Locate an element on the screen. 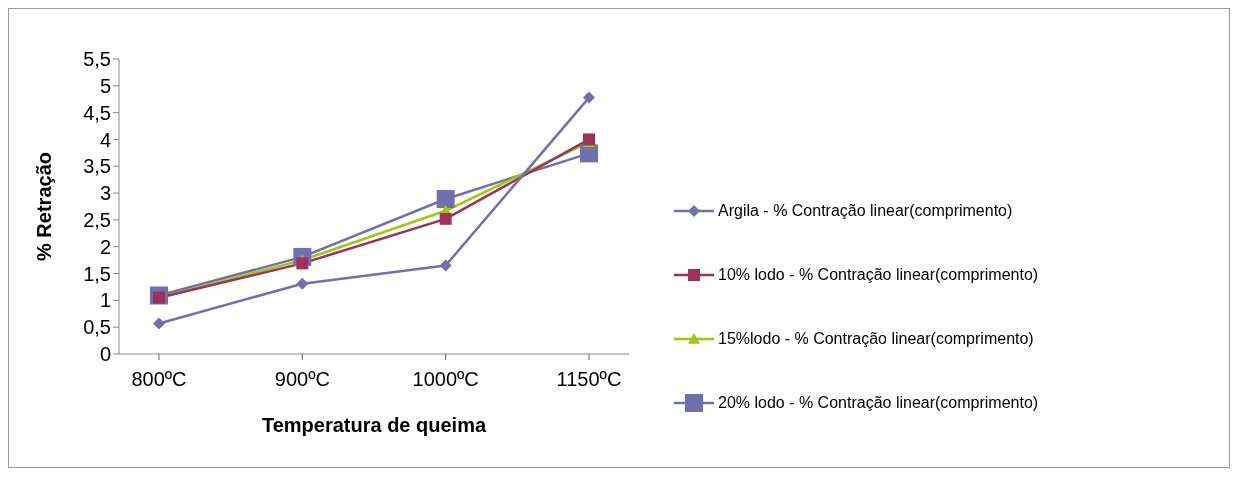 The image size is (1238, 477). x-tick-label: 900ºC is located at coordinates (302, 379).